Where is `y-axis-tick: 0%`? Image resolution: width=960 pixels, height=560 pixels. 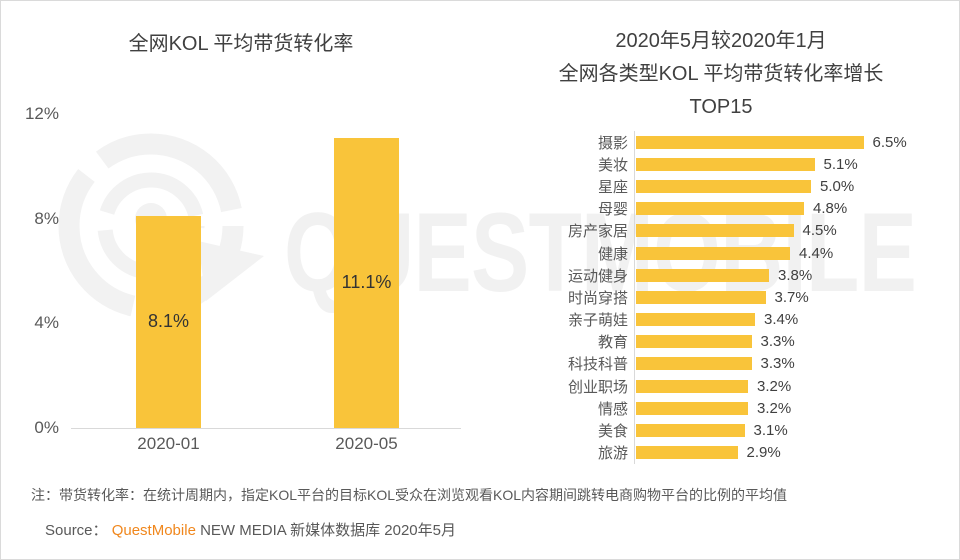 y-axis-tick: 0% is located at coordinates (46, 427).